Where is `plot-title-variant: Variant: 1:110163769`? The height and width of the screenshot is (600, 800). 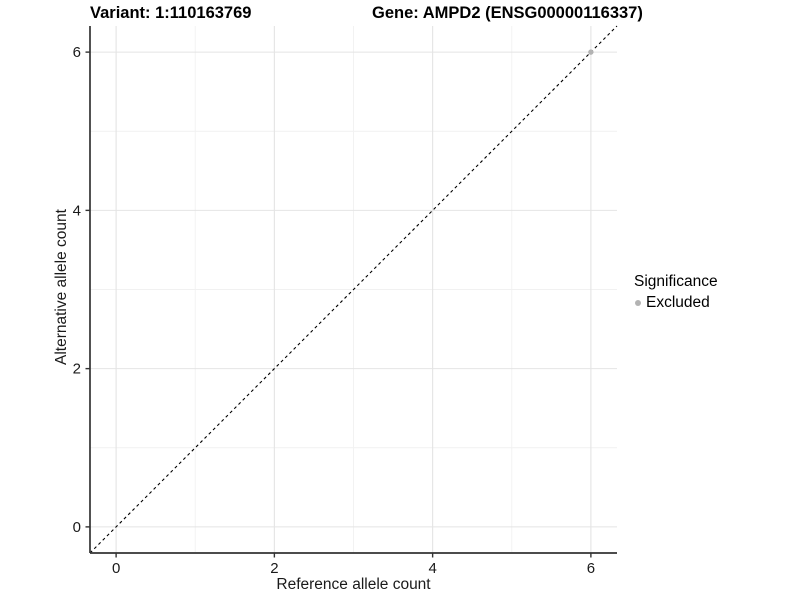
plot-title-variant: Variant: 1:110163769 is located at coordinates (171, 13).